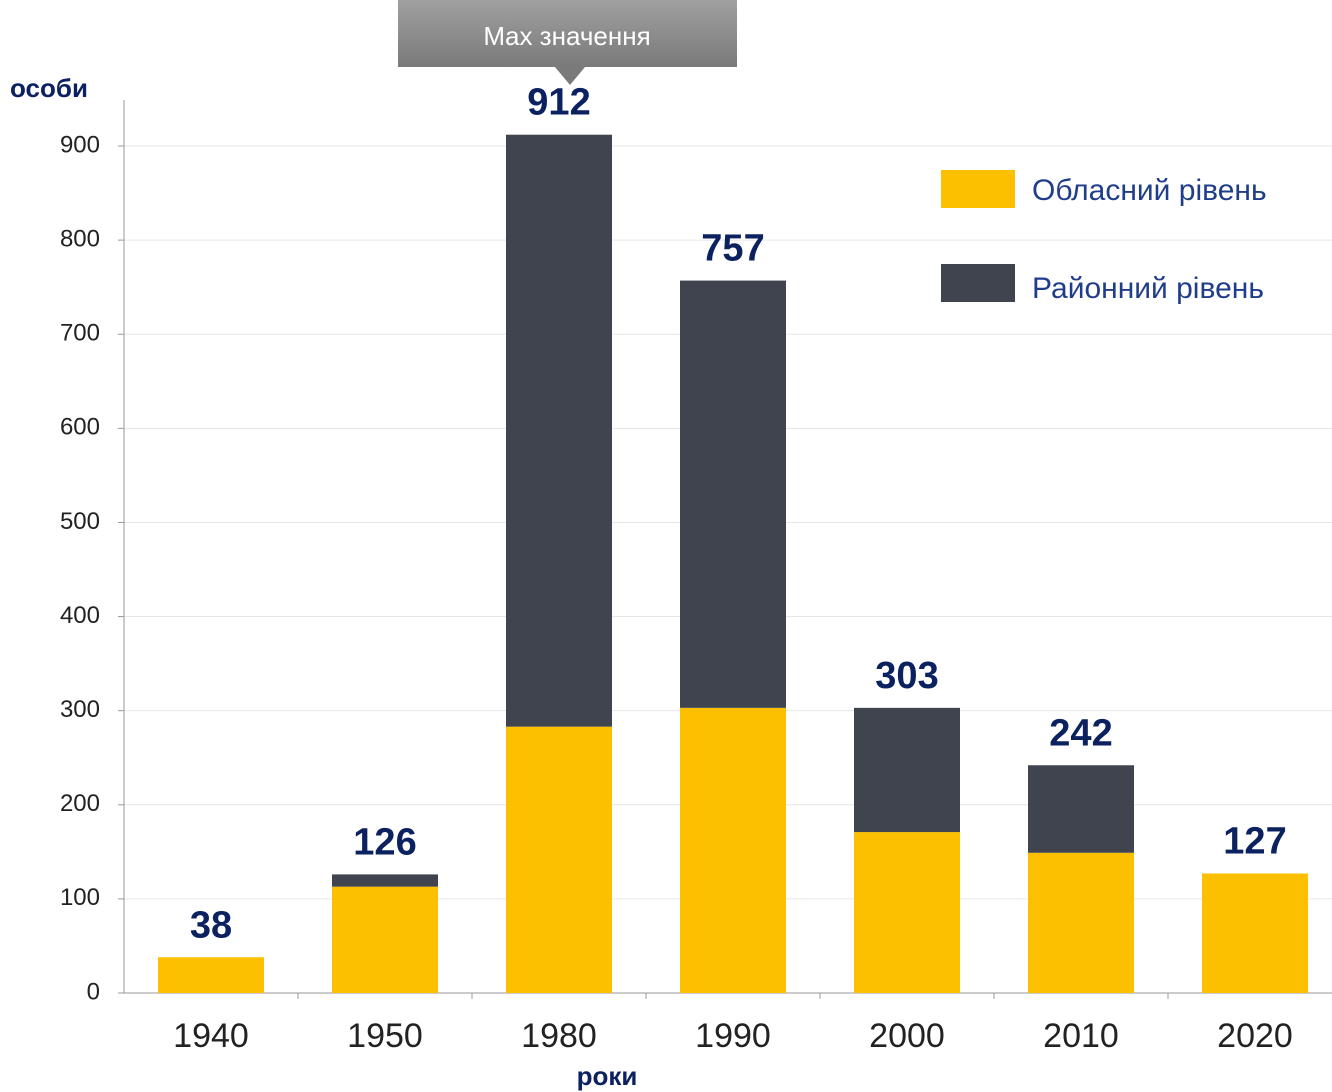 This screenshot has width=1332, height=1092. Describe the element at coordinates (384, 842) in the screenshot. I see `total-label: 126` at that location.